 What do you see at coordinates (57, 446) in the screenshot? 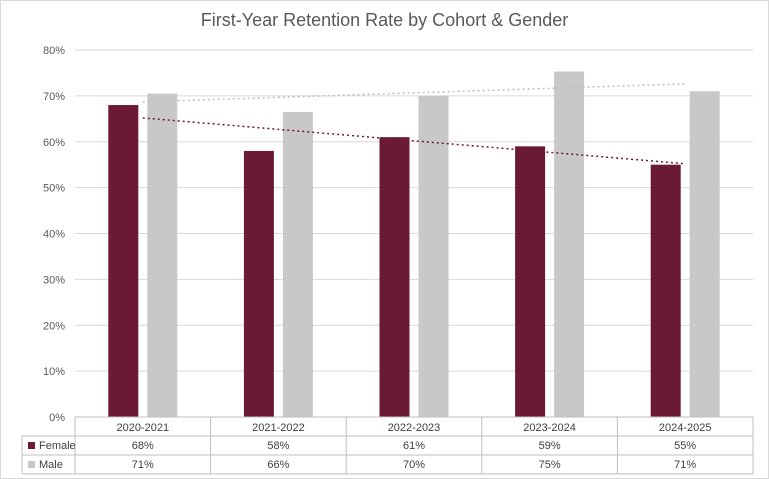
I see `legend-label: Female` at bounding box center [57, 446].